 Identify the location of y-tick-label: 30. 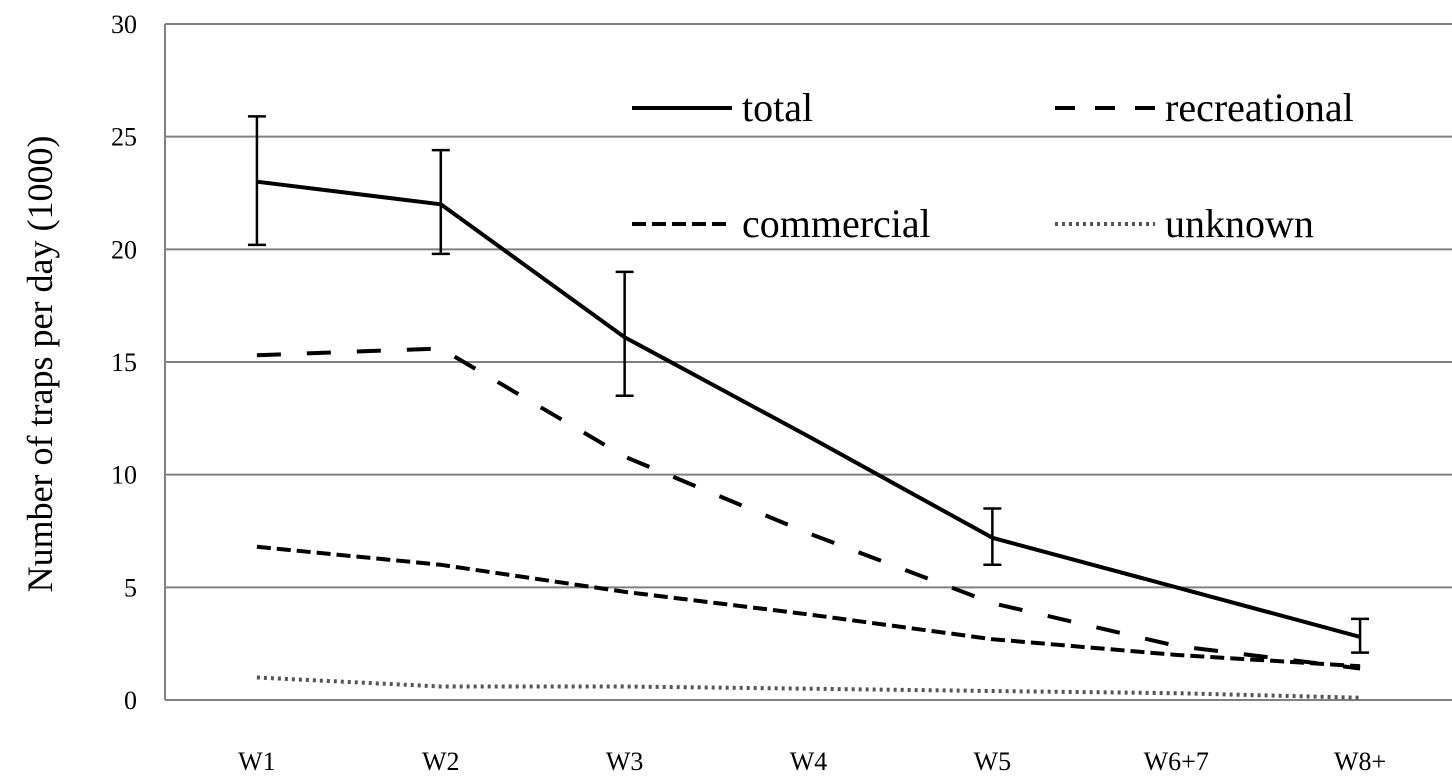
(124, 24).